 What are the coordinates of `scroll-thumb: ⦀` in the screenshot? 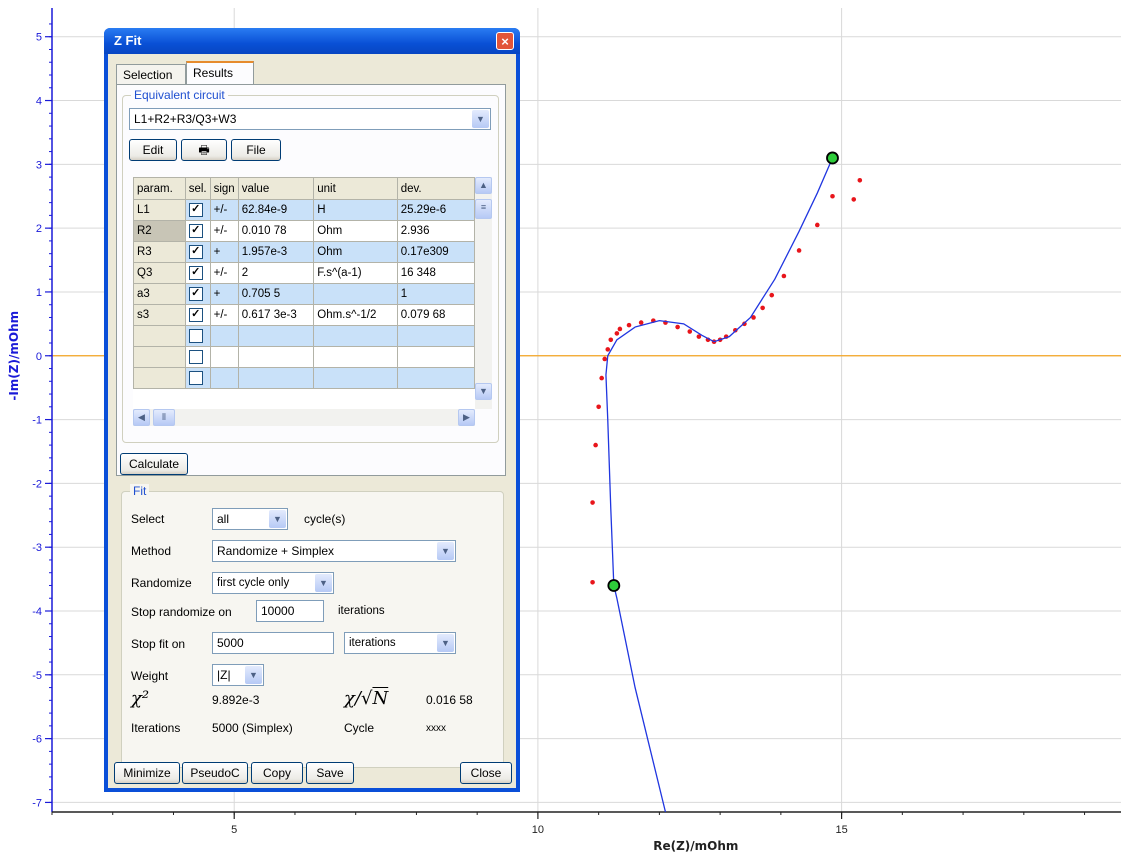 It's located at (164, 417).